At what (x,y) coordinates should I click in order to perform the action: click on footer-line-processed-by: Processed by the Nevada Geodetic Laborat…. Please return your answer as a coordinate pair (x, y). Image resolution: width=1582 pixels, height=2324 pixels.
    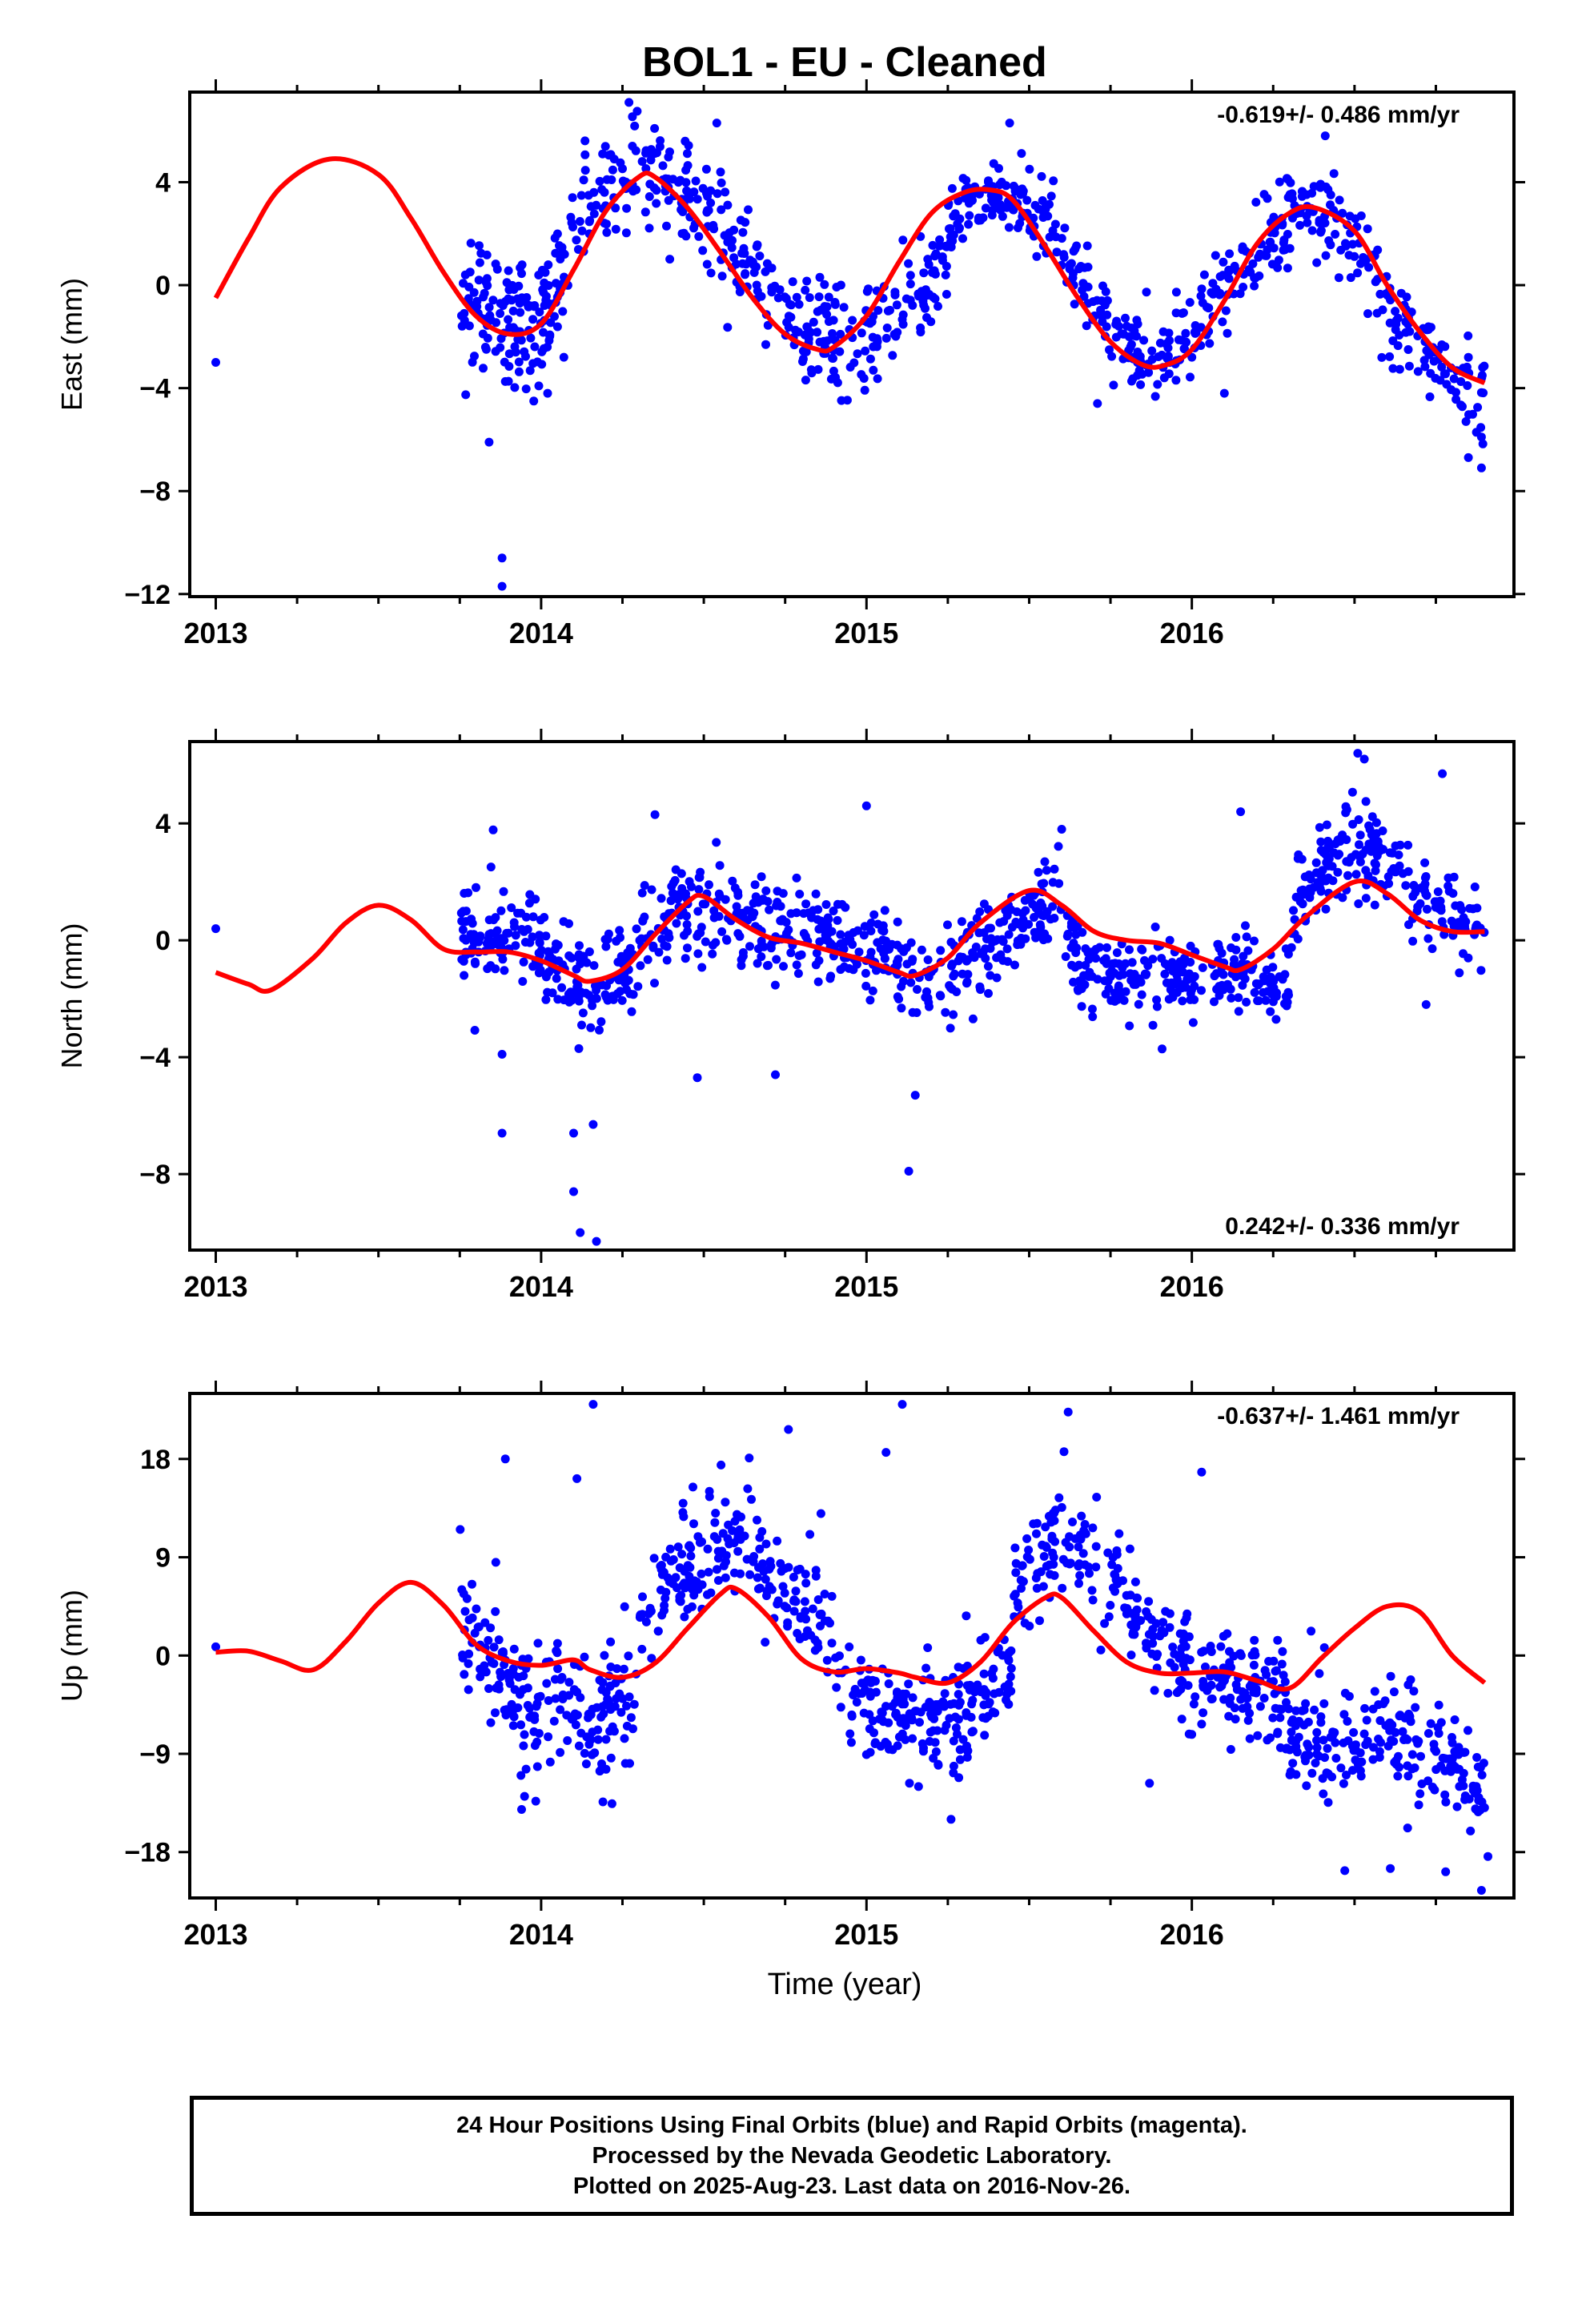
    Looking at the image, I should click on (852, 2156).